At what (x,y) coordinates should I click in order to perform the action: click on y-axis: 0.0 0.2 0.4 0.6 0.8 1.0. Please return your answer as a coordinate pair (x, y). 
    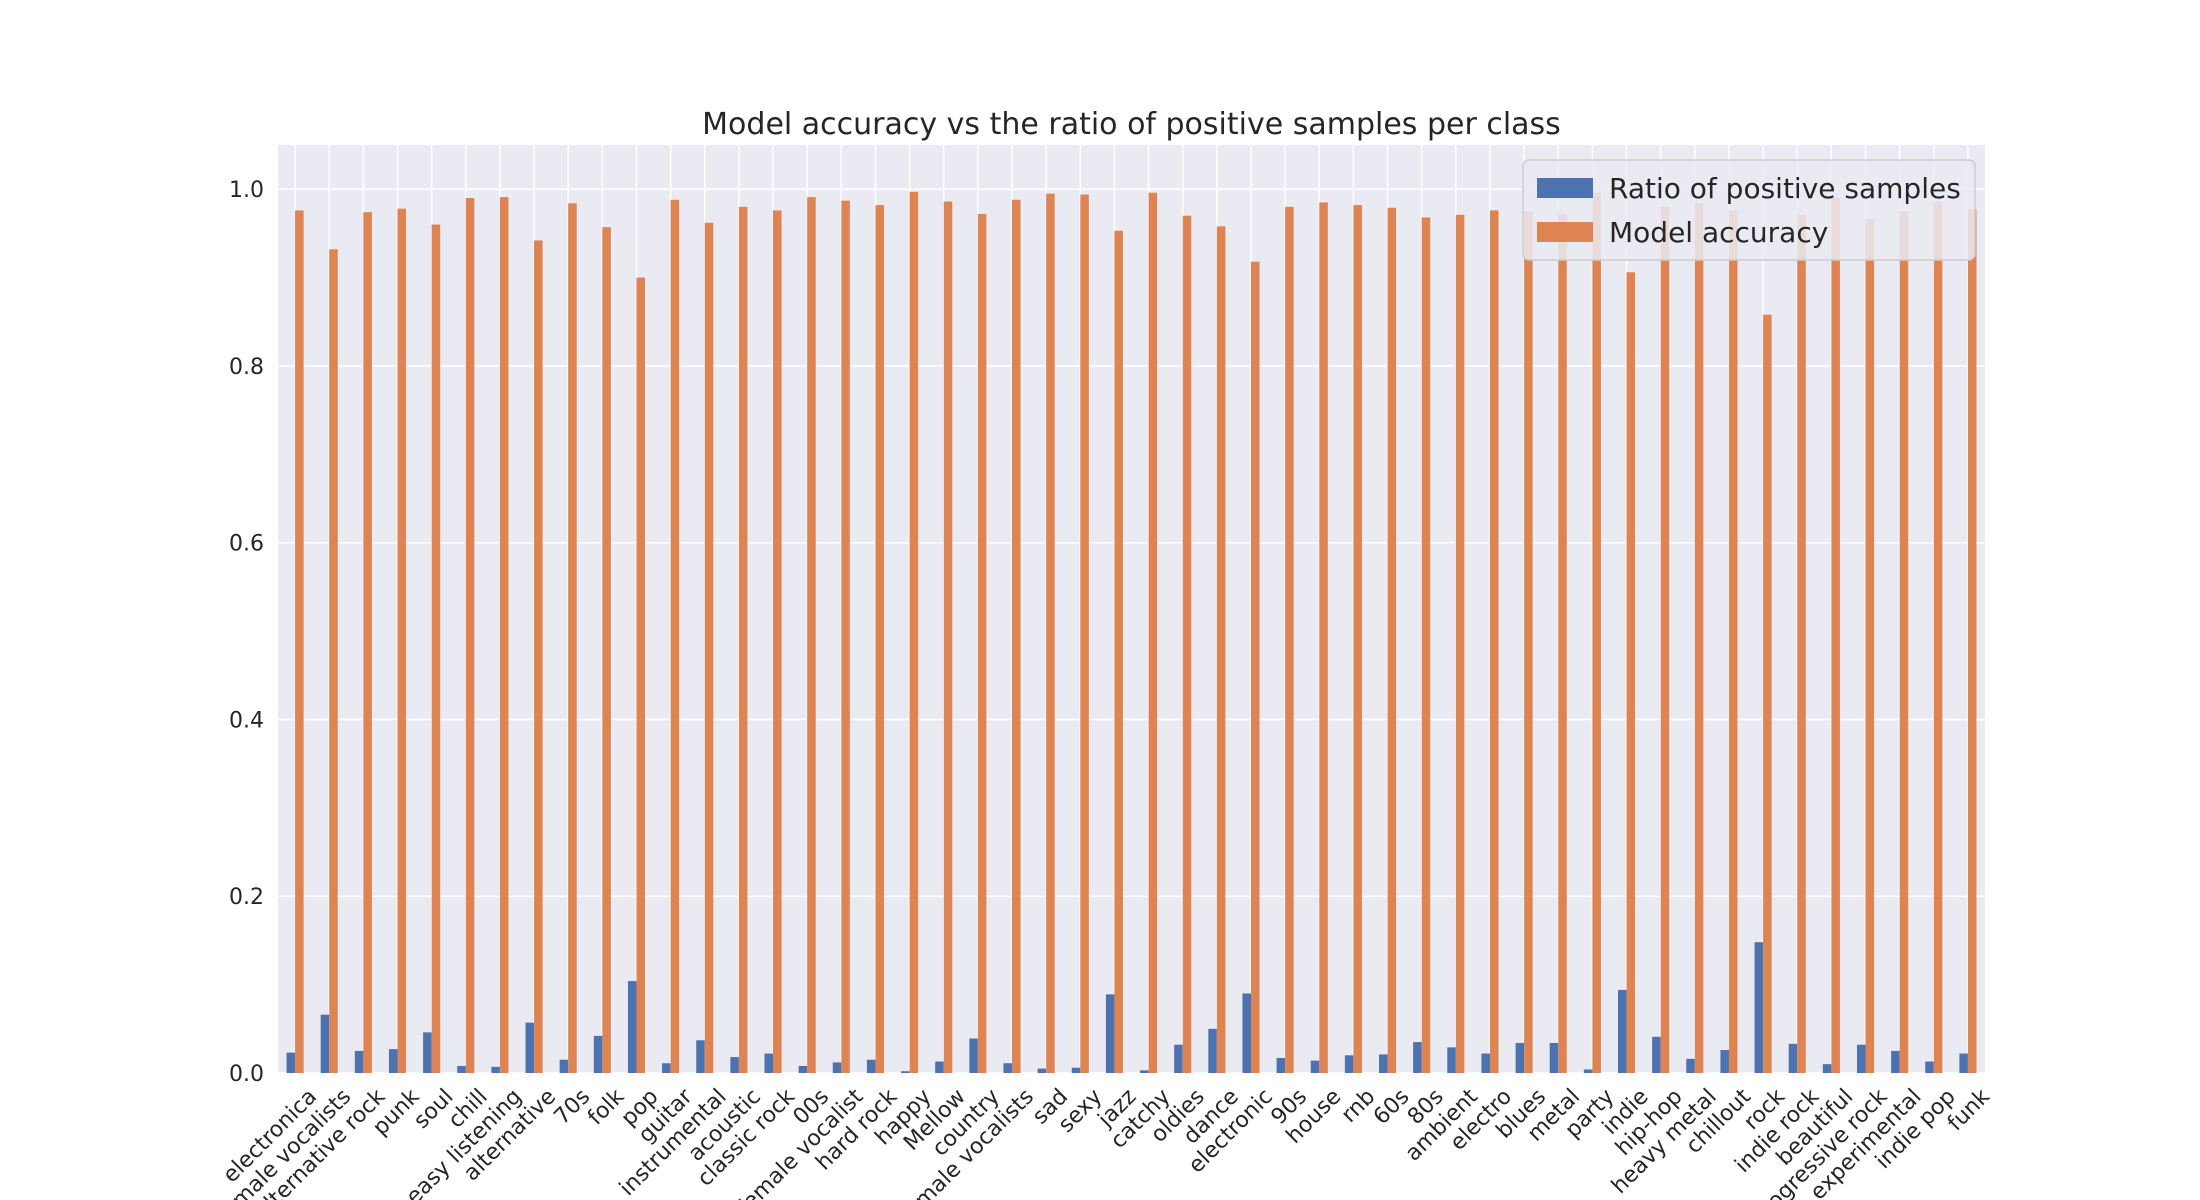
    Looking at the image, I should click on (246, 632).